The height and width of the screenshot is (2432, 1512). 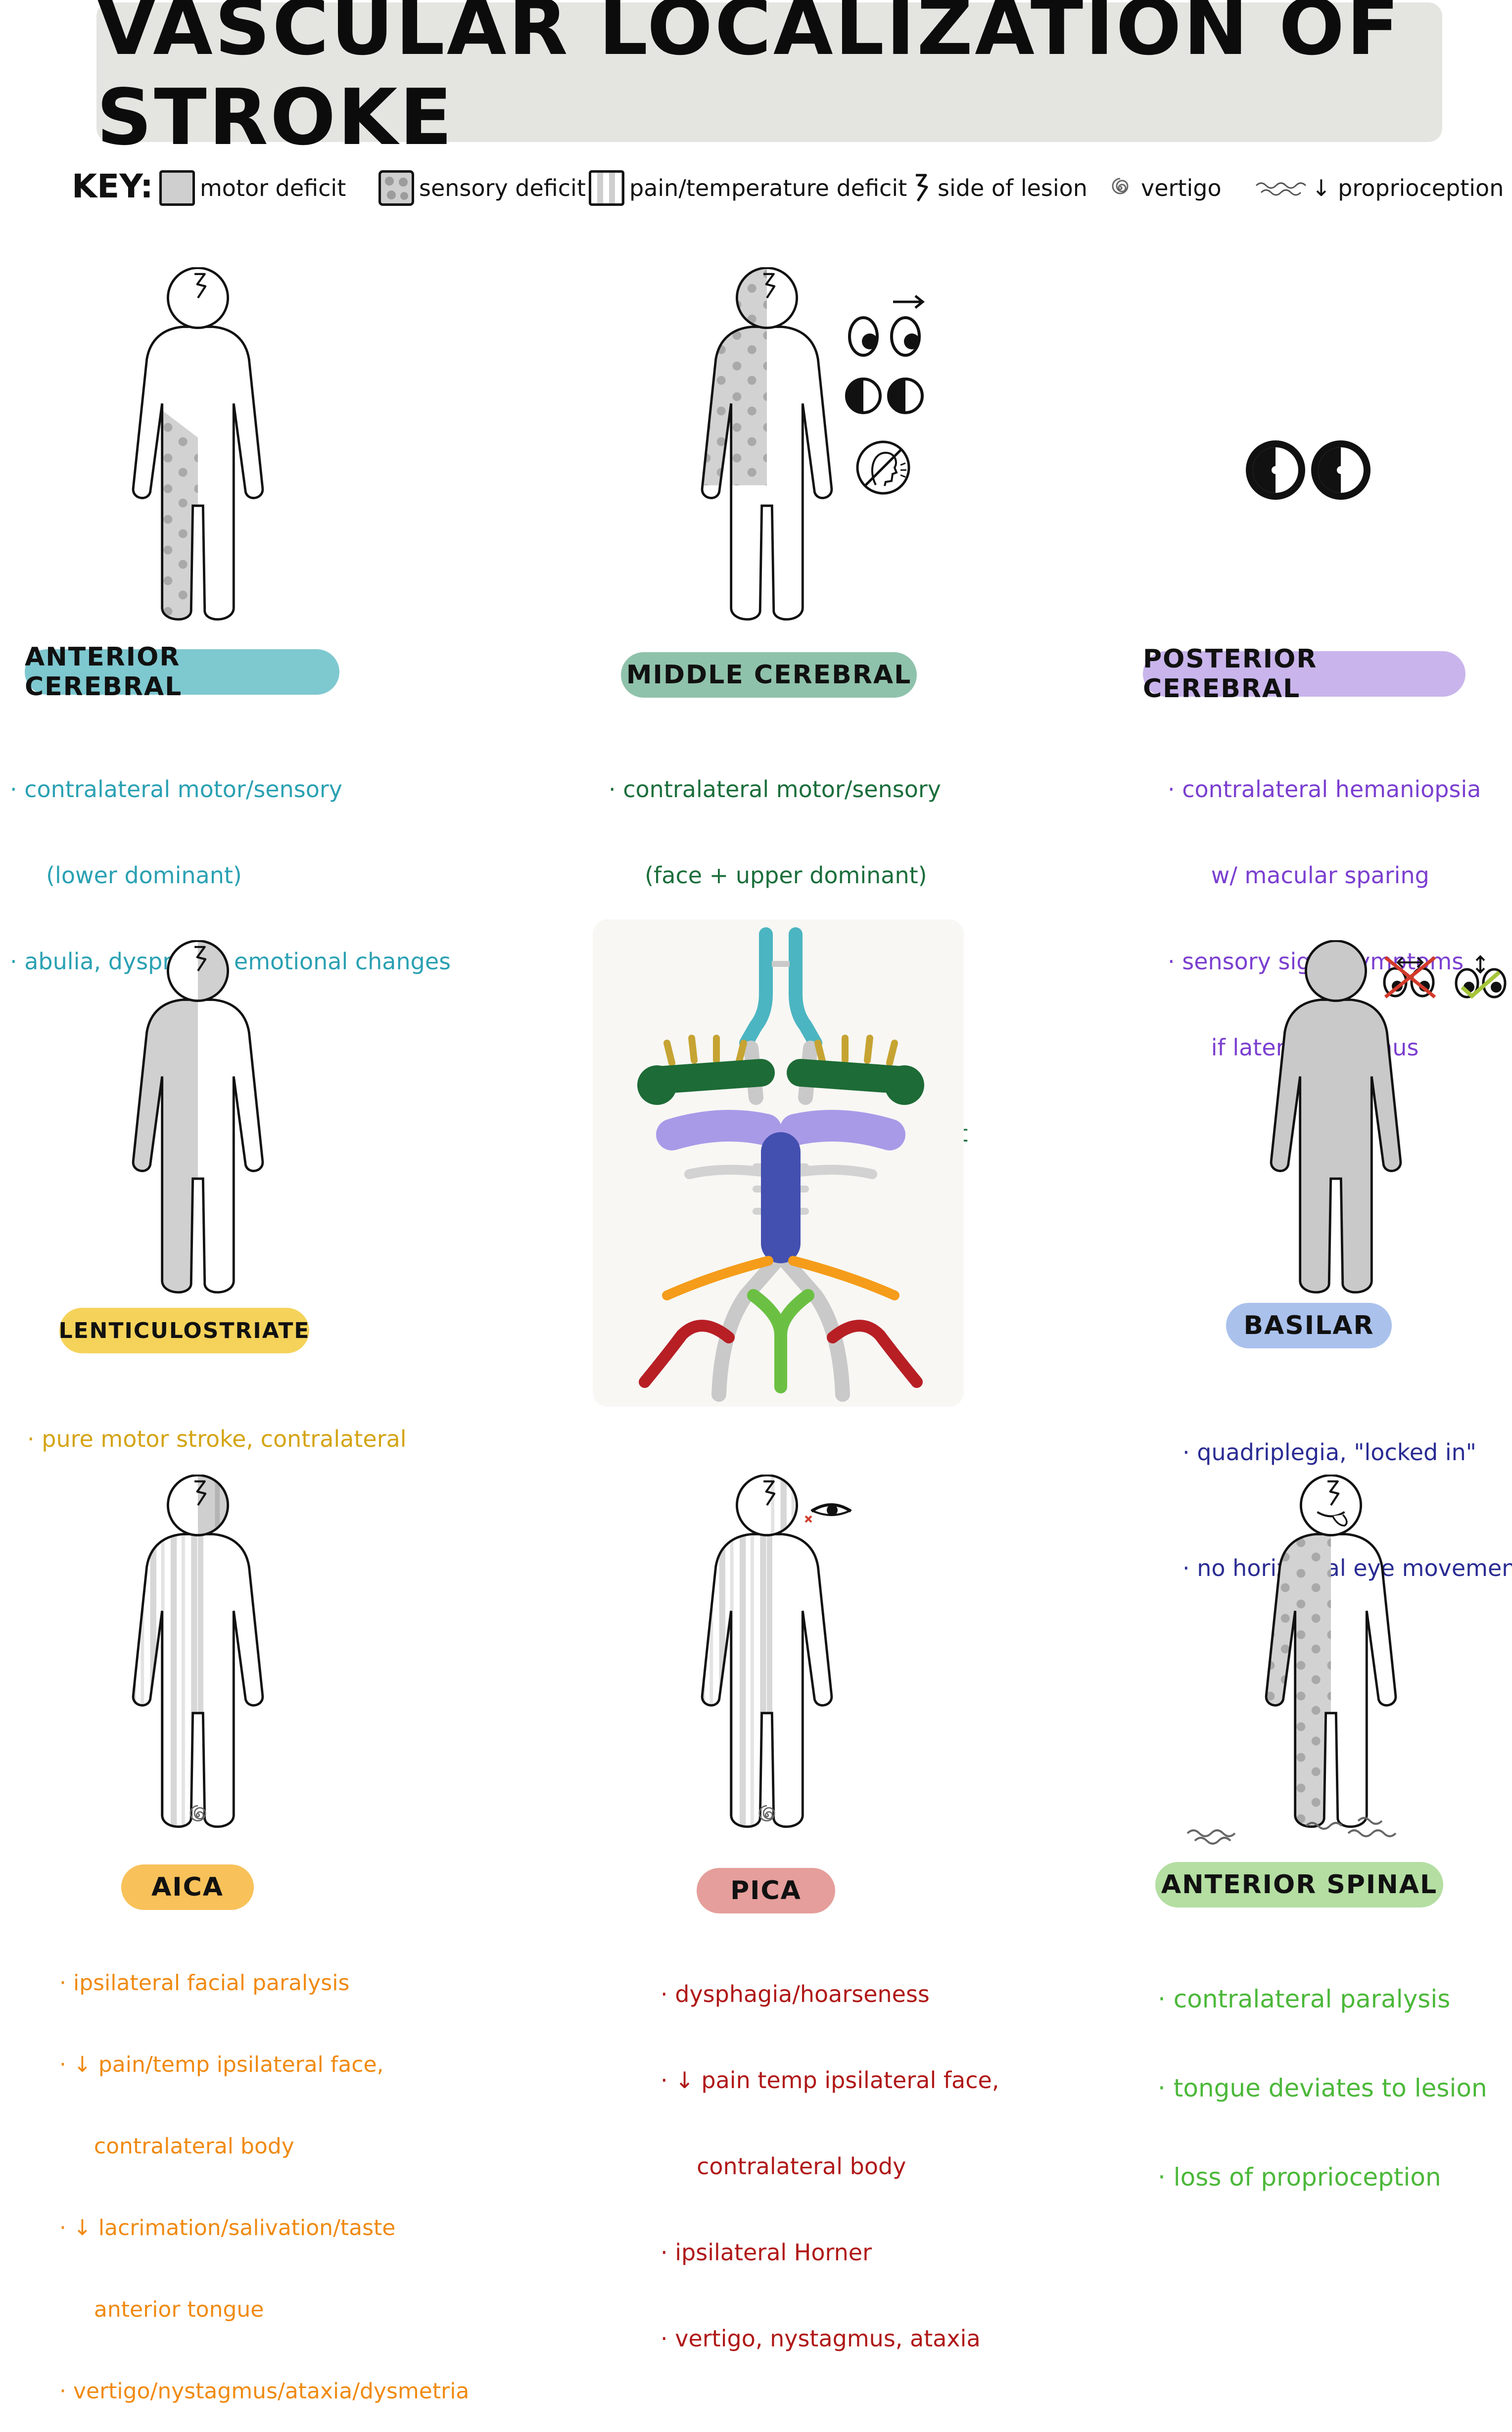 What do you see at coordinates (781, 1172) in the screenshot?
I see `superior-cerebellar-vessels` at bounding box center [781, 1172].